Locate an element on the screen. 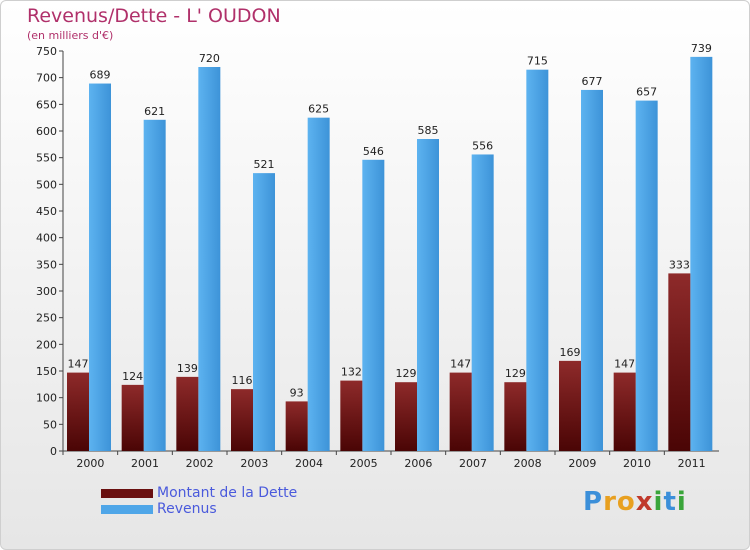 The image size is (750, 550). x-tick-label: 2006 is located at coordinates (418, 463).